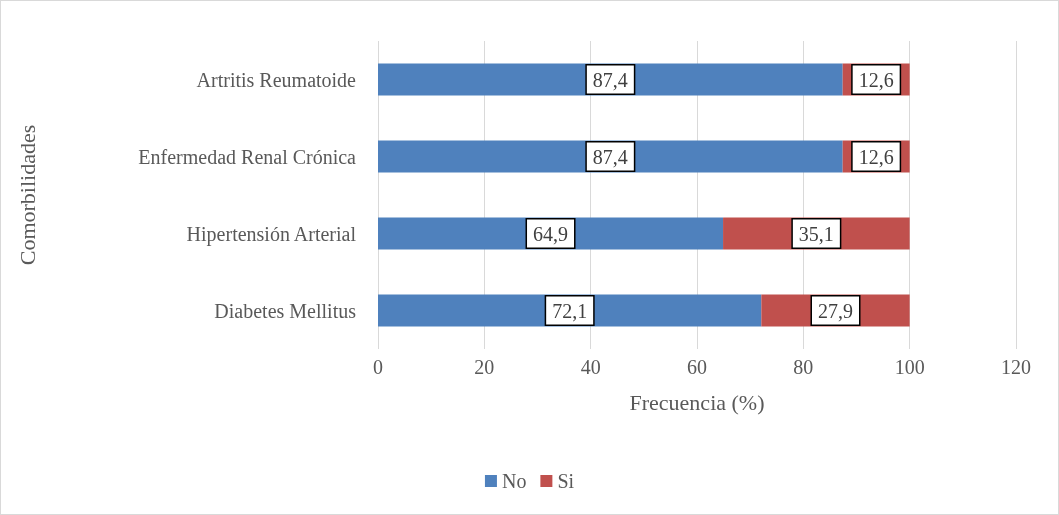  What do you see at coordinates (590, 367) in the screenshot?
I see `x-tick-label: 40` at bounding box center [590, 367].